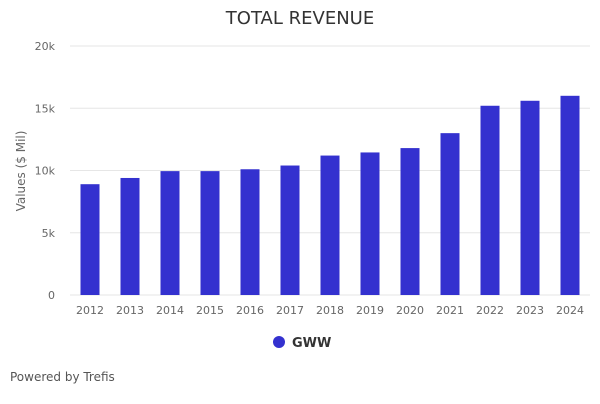  What do you see at coordinates (51, 295) in the screenshot?
I see `y-tick-label: 0` at bounding box center [51, 295].